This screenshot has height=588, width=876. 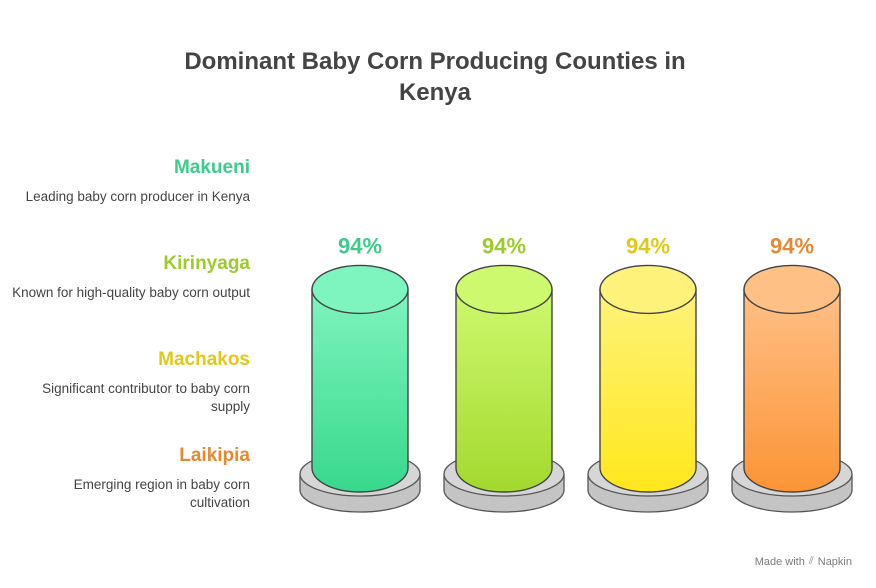 I want to click on bar-machakos: 94%, so click(x=648, y=373).